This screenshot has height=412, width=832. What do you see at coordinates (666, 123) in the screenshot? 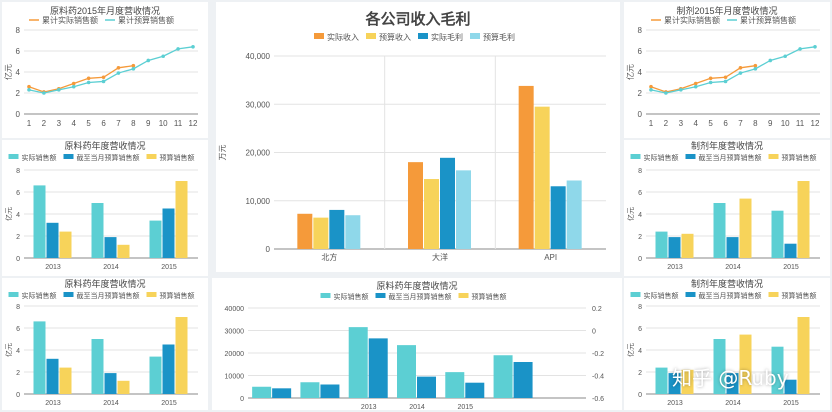
I see `x-tick-label: 2` at bounding box center [666, 123].